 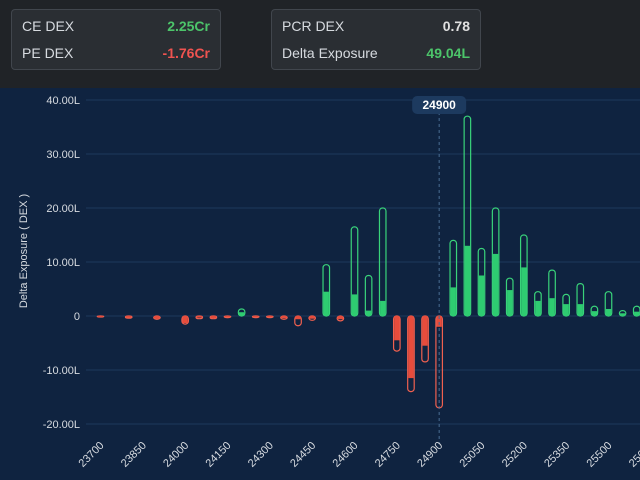 I want to click on x-tick-label: 24150, so click(x=219, y=455).